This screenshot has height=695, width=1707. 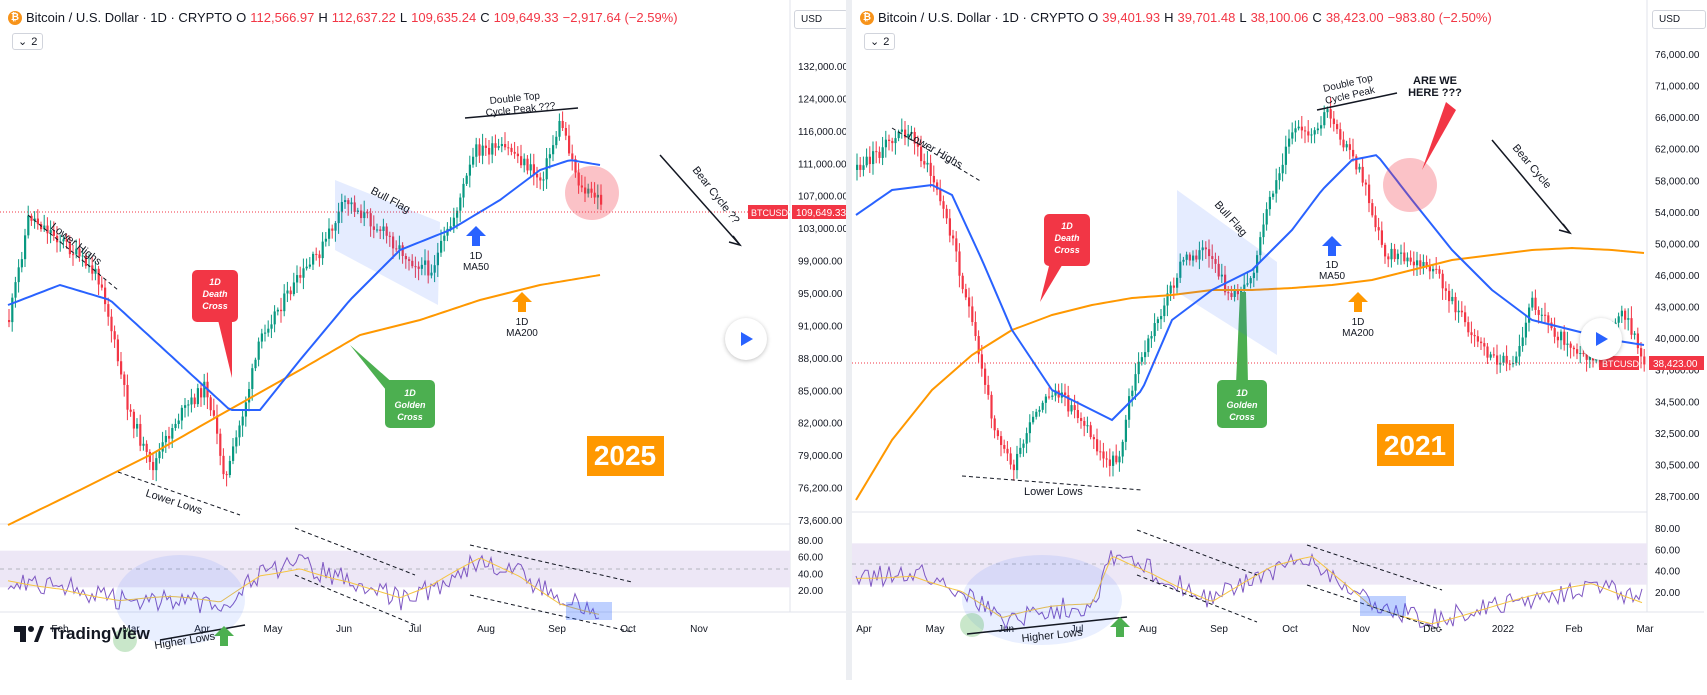 What do you see at coordinates (1435, 81) in the screenshot?
I see `are-we-here-label-1: ARE WE` at bounding box center [1435, 81].